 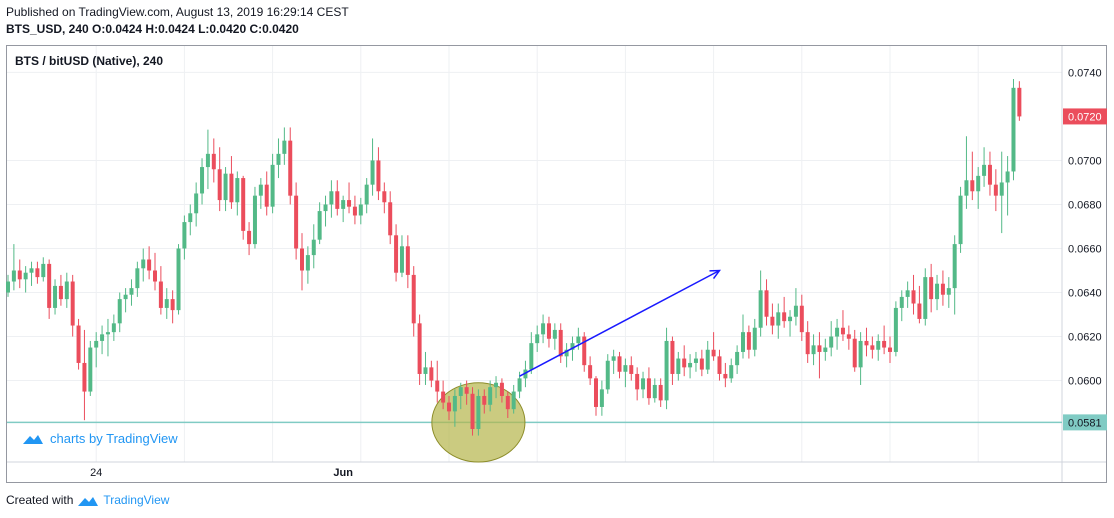 What do you see at coordinates (1085, 73) in the screenshot?
I see `price-tick-label: 0.0740` at bounding box center [1085, 73].